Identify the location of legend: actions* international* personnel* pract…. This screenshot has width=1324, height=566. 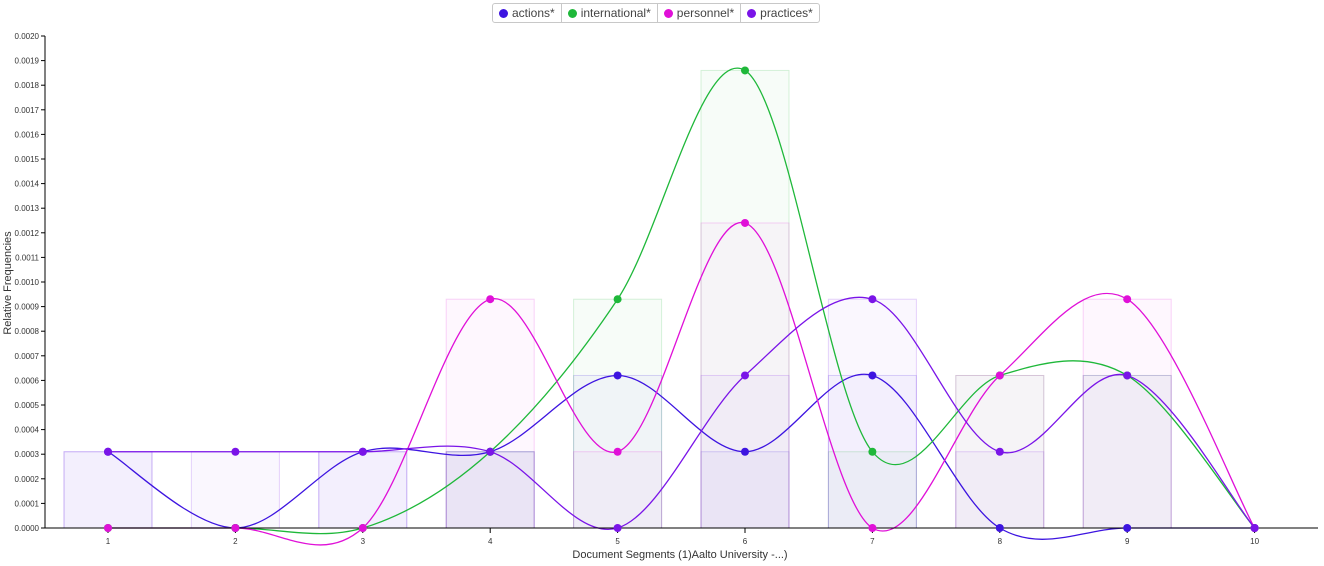
(656, 13).